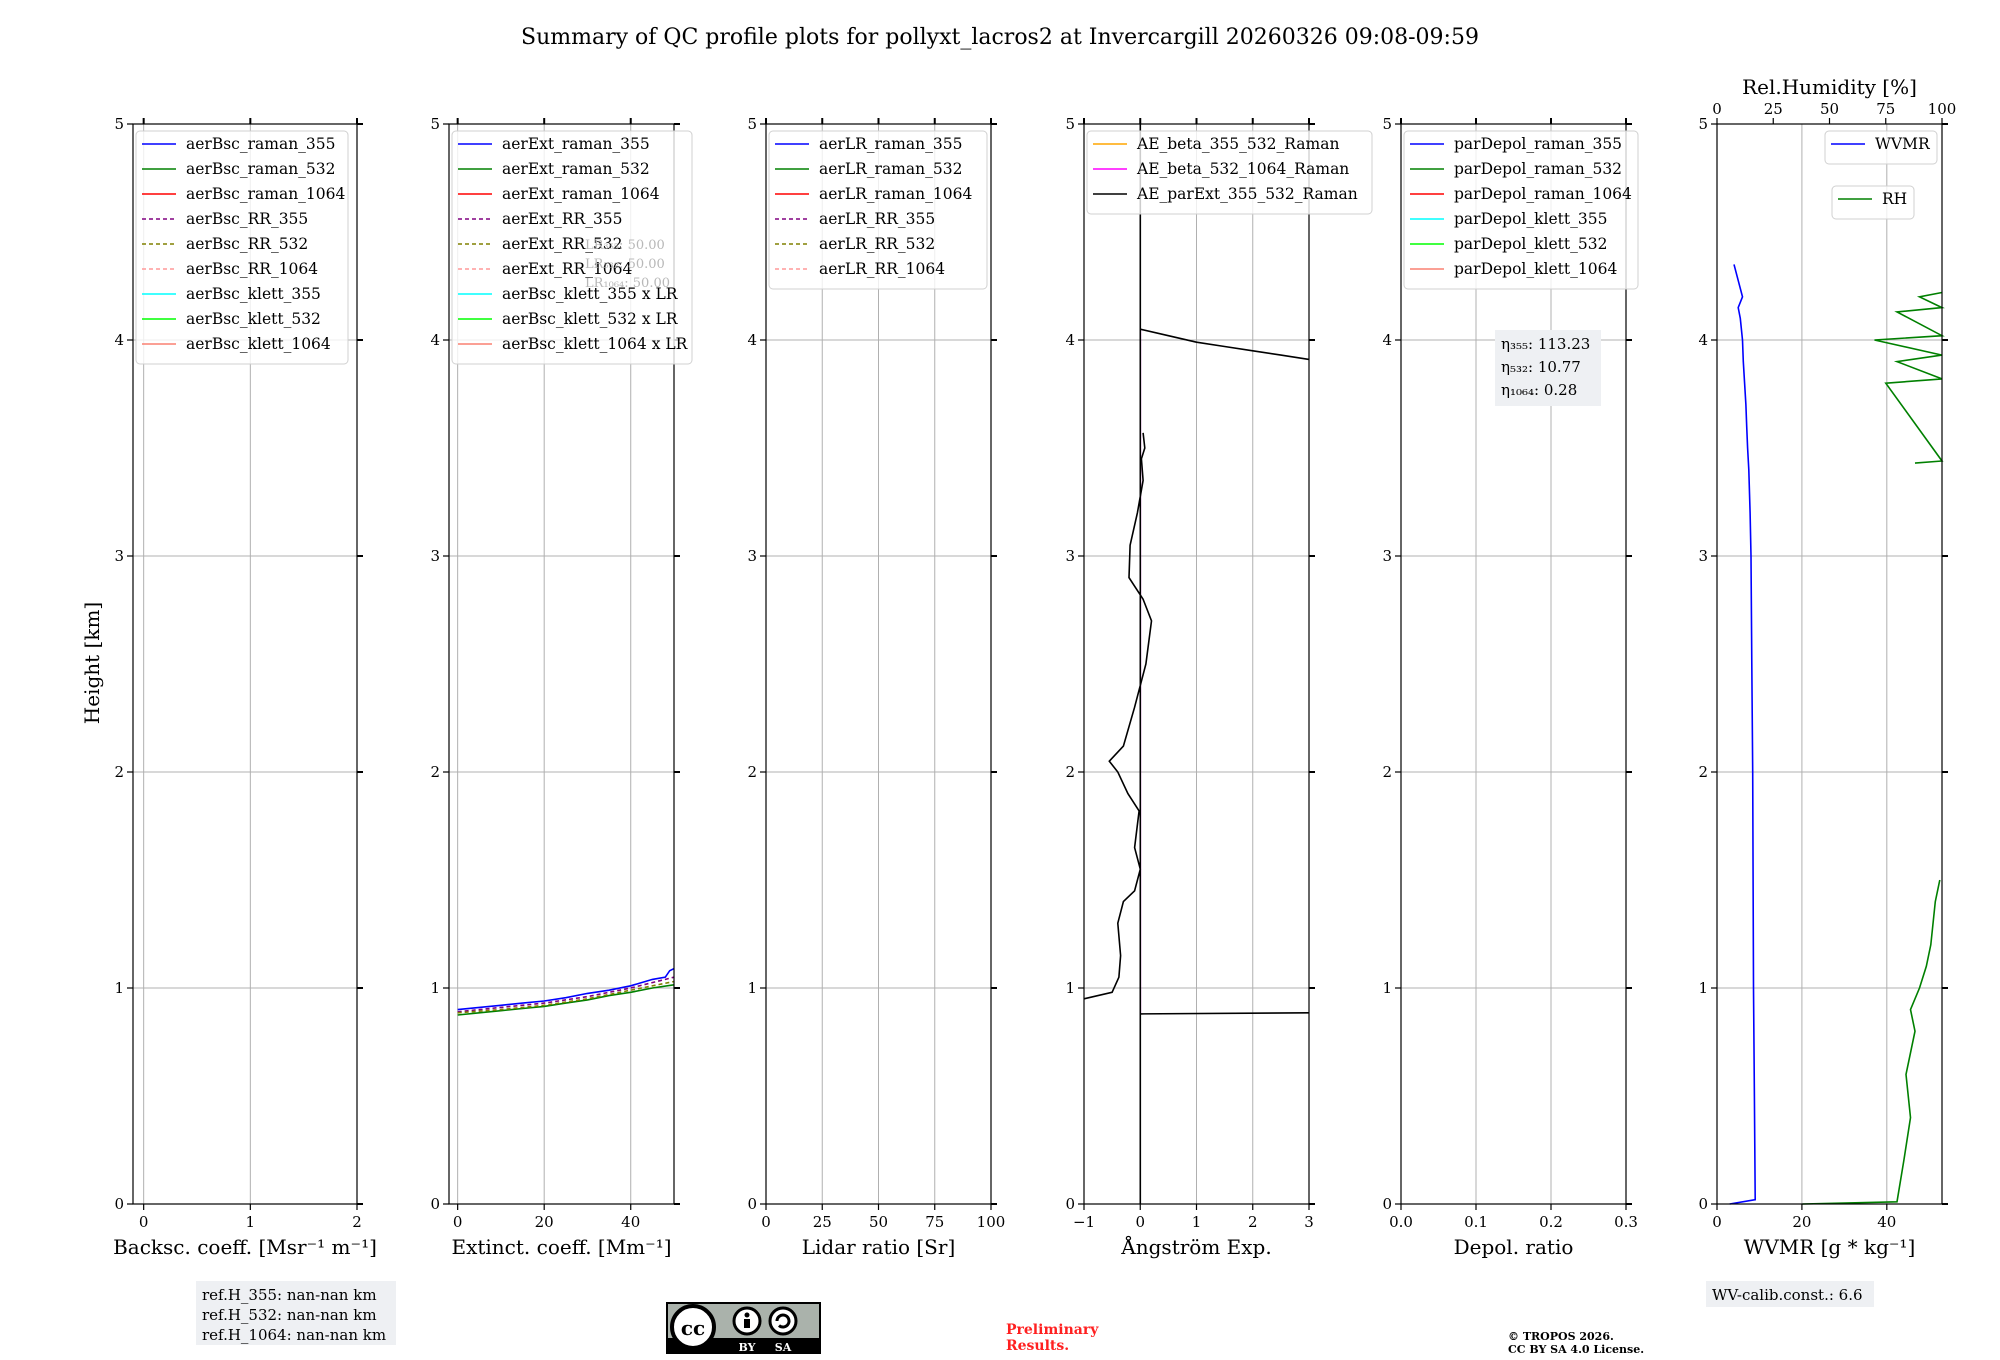 The image size is (2000, 1360). Describe the element at coordinates (252, 269) in the screenshot. I see `legend-label: aerBsc_RR_1064` at that location.